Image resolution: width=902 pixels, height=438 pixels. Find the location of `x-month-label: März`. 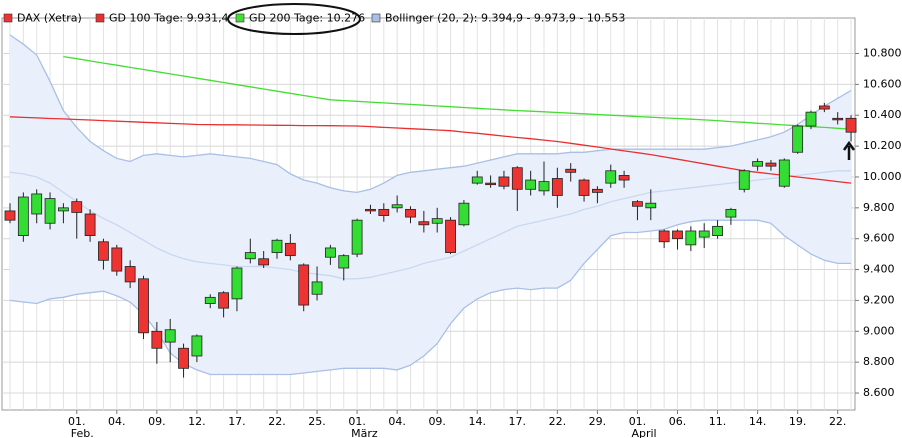

x-month-label: März is located at coordinates (364, 432).